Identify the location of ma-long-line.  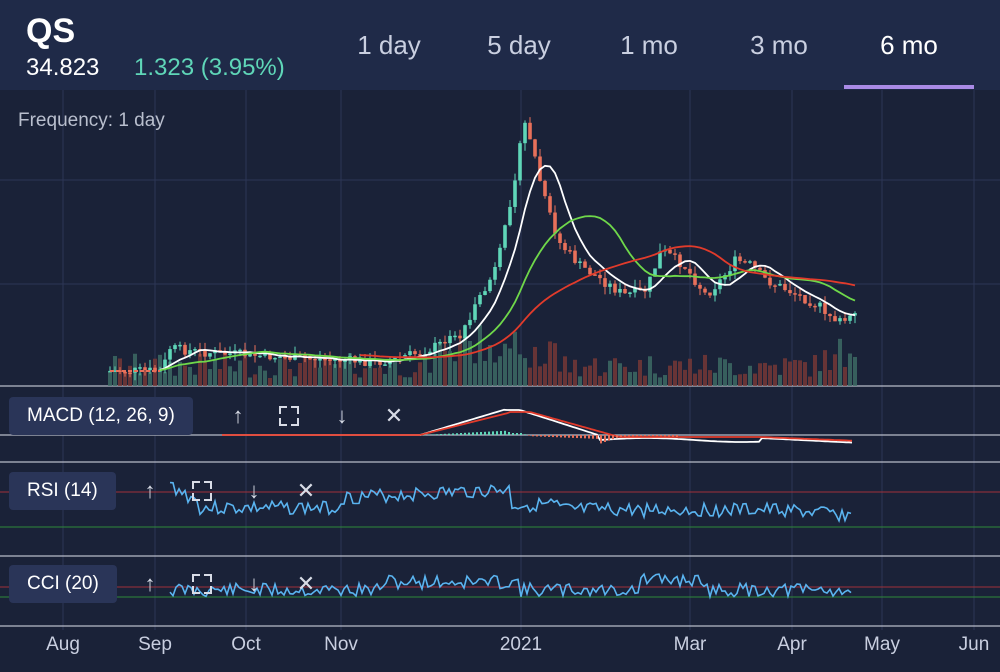
(607, 302).